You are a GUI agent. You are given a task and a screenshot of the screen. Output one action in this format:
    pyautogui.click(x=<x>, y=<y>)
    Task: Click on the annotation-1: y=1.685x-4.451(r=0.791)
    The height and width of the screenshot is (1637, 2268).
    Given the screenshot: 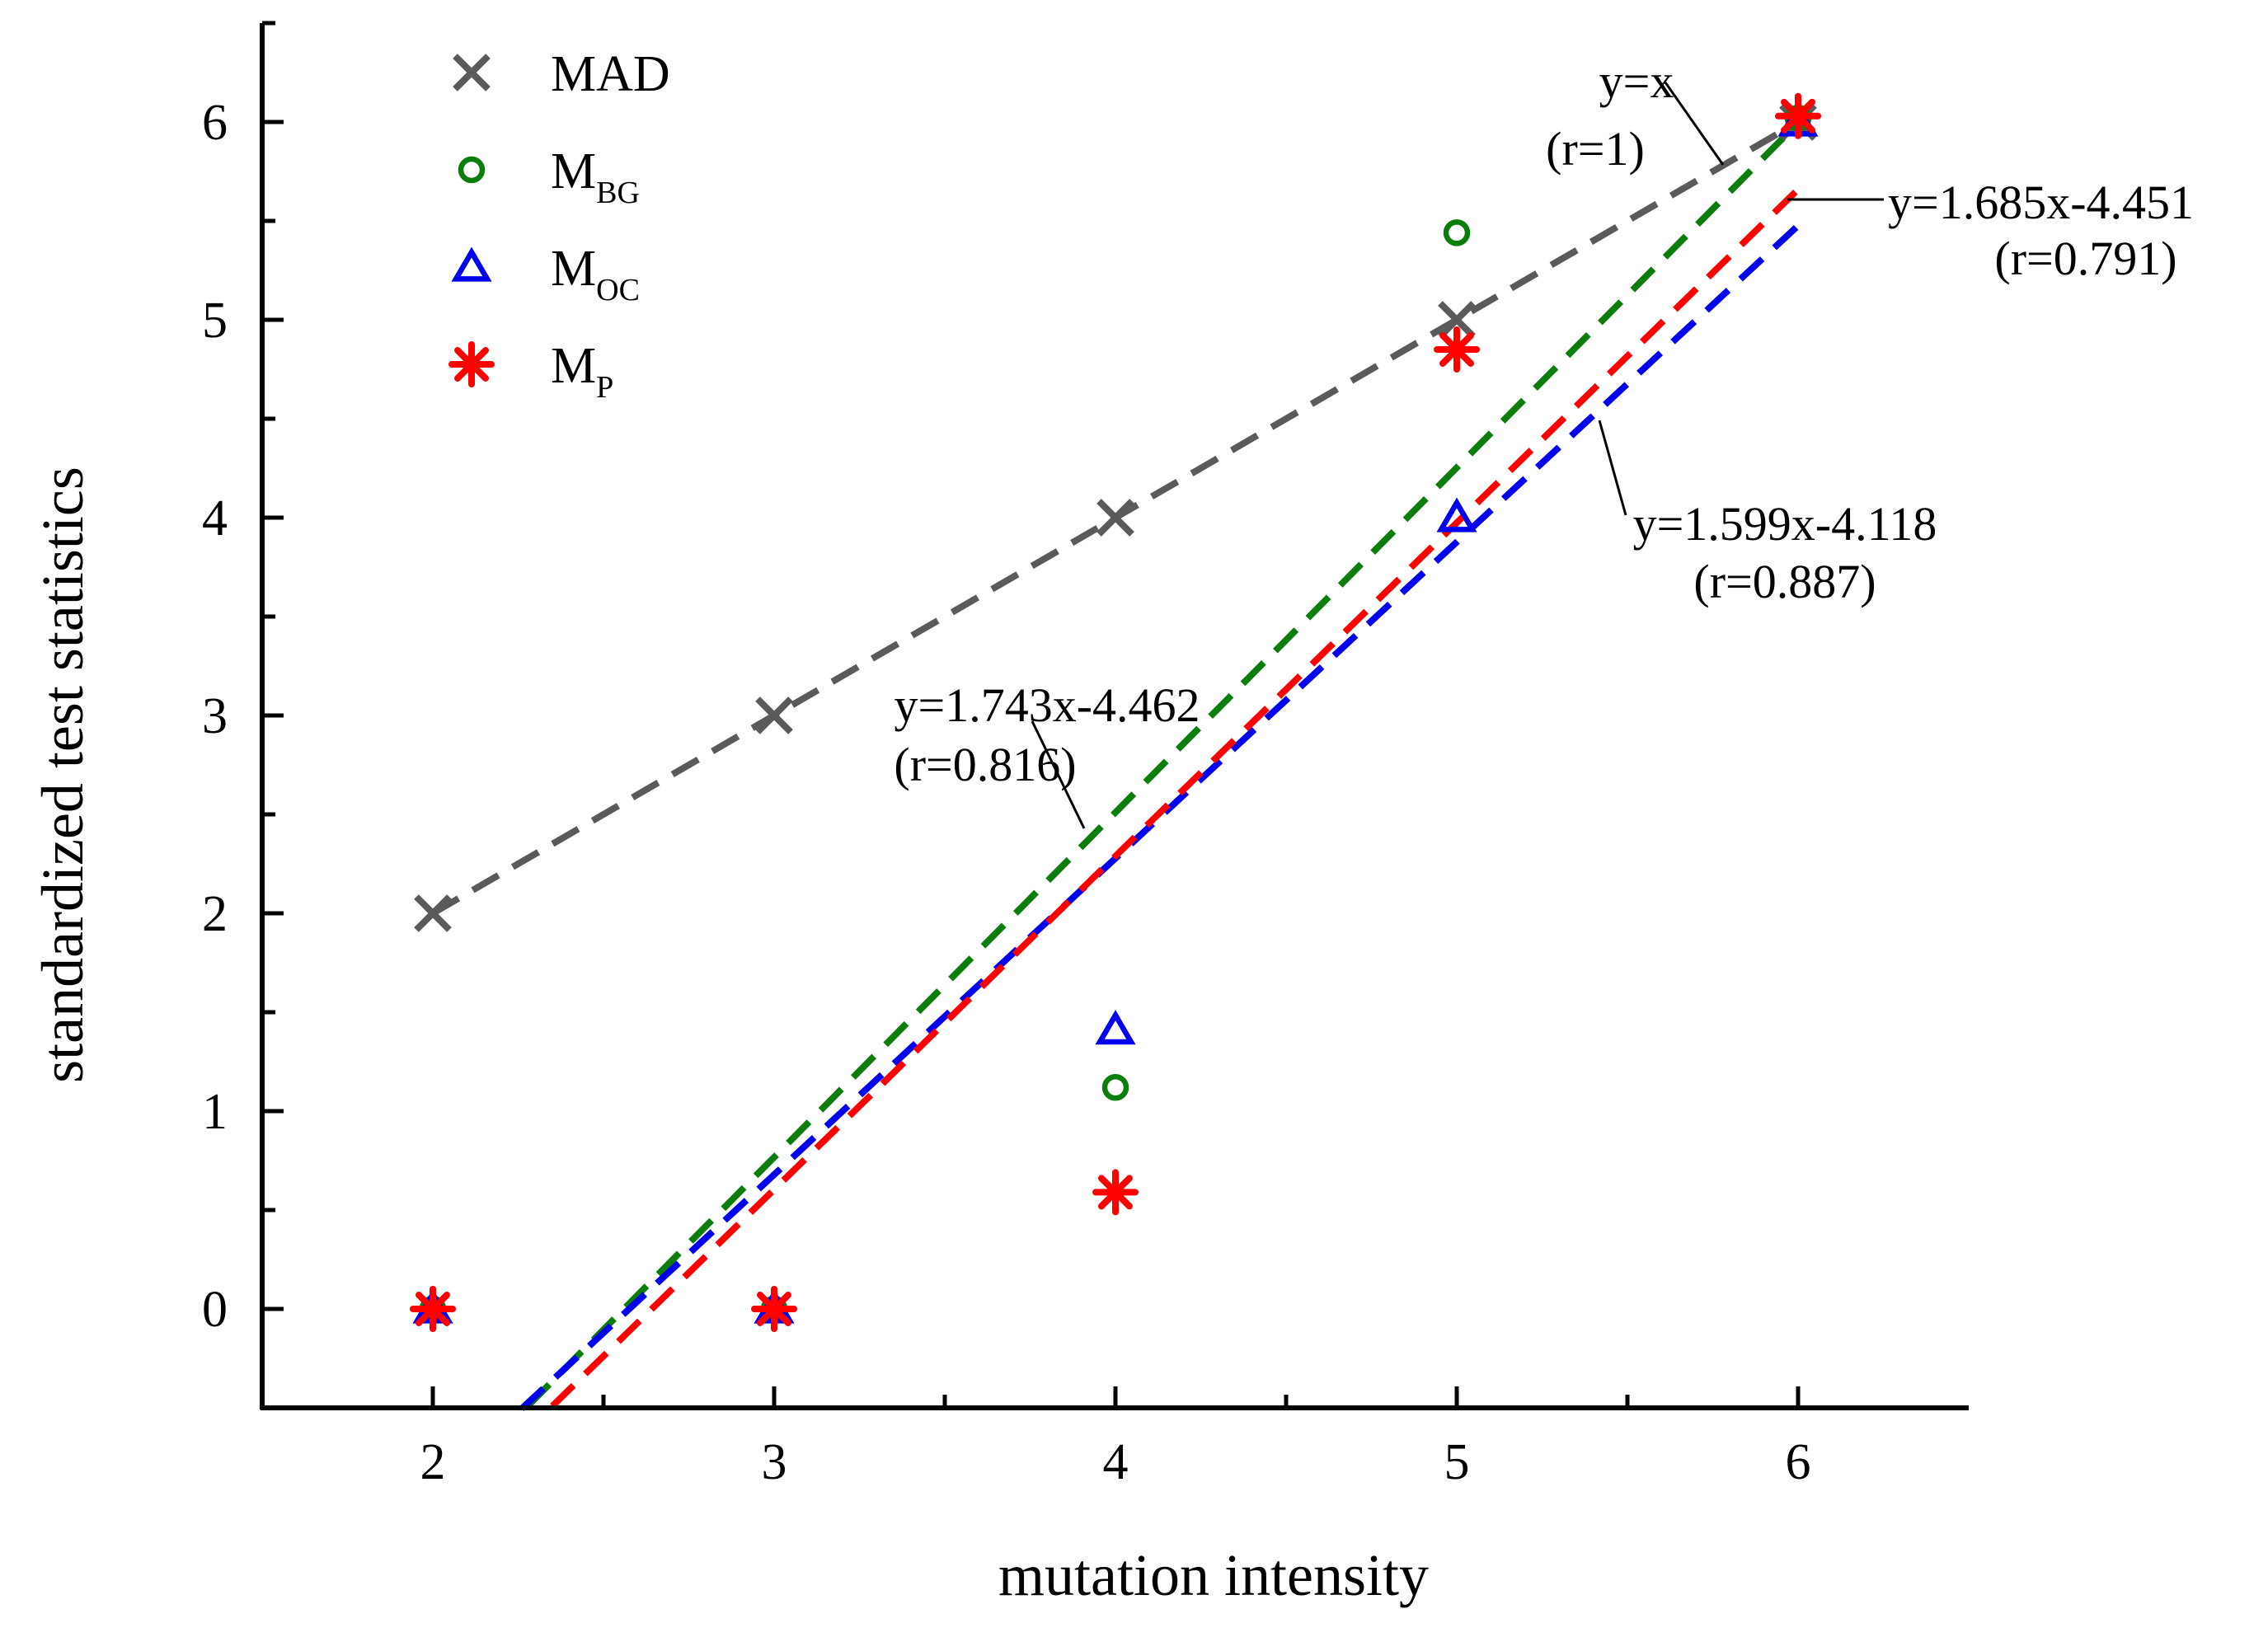 What is the action you would take?
    pyautogui.click(x=1991, y=230)
    